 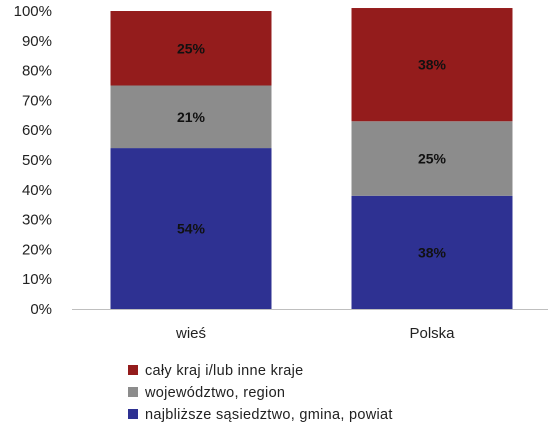 I want to click on legend-label-najblizsze-sasiedztwo-gmina-powiat: najbliższe sąsiedztwo, gmina, powiat, so click(x=269, y=415).